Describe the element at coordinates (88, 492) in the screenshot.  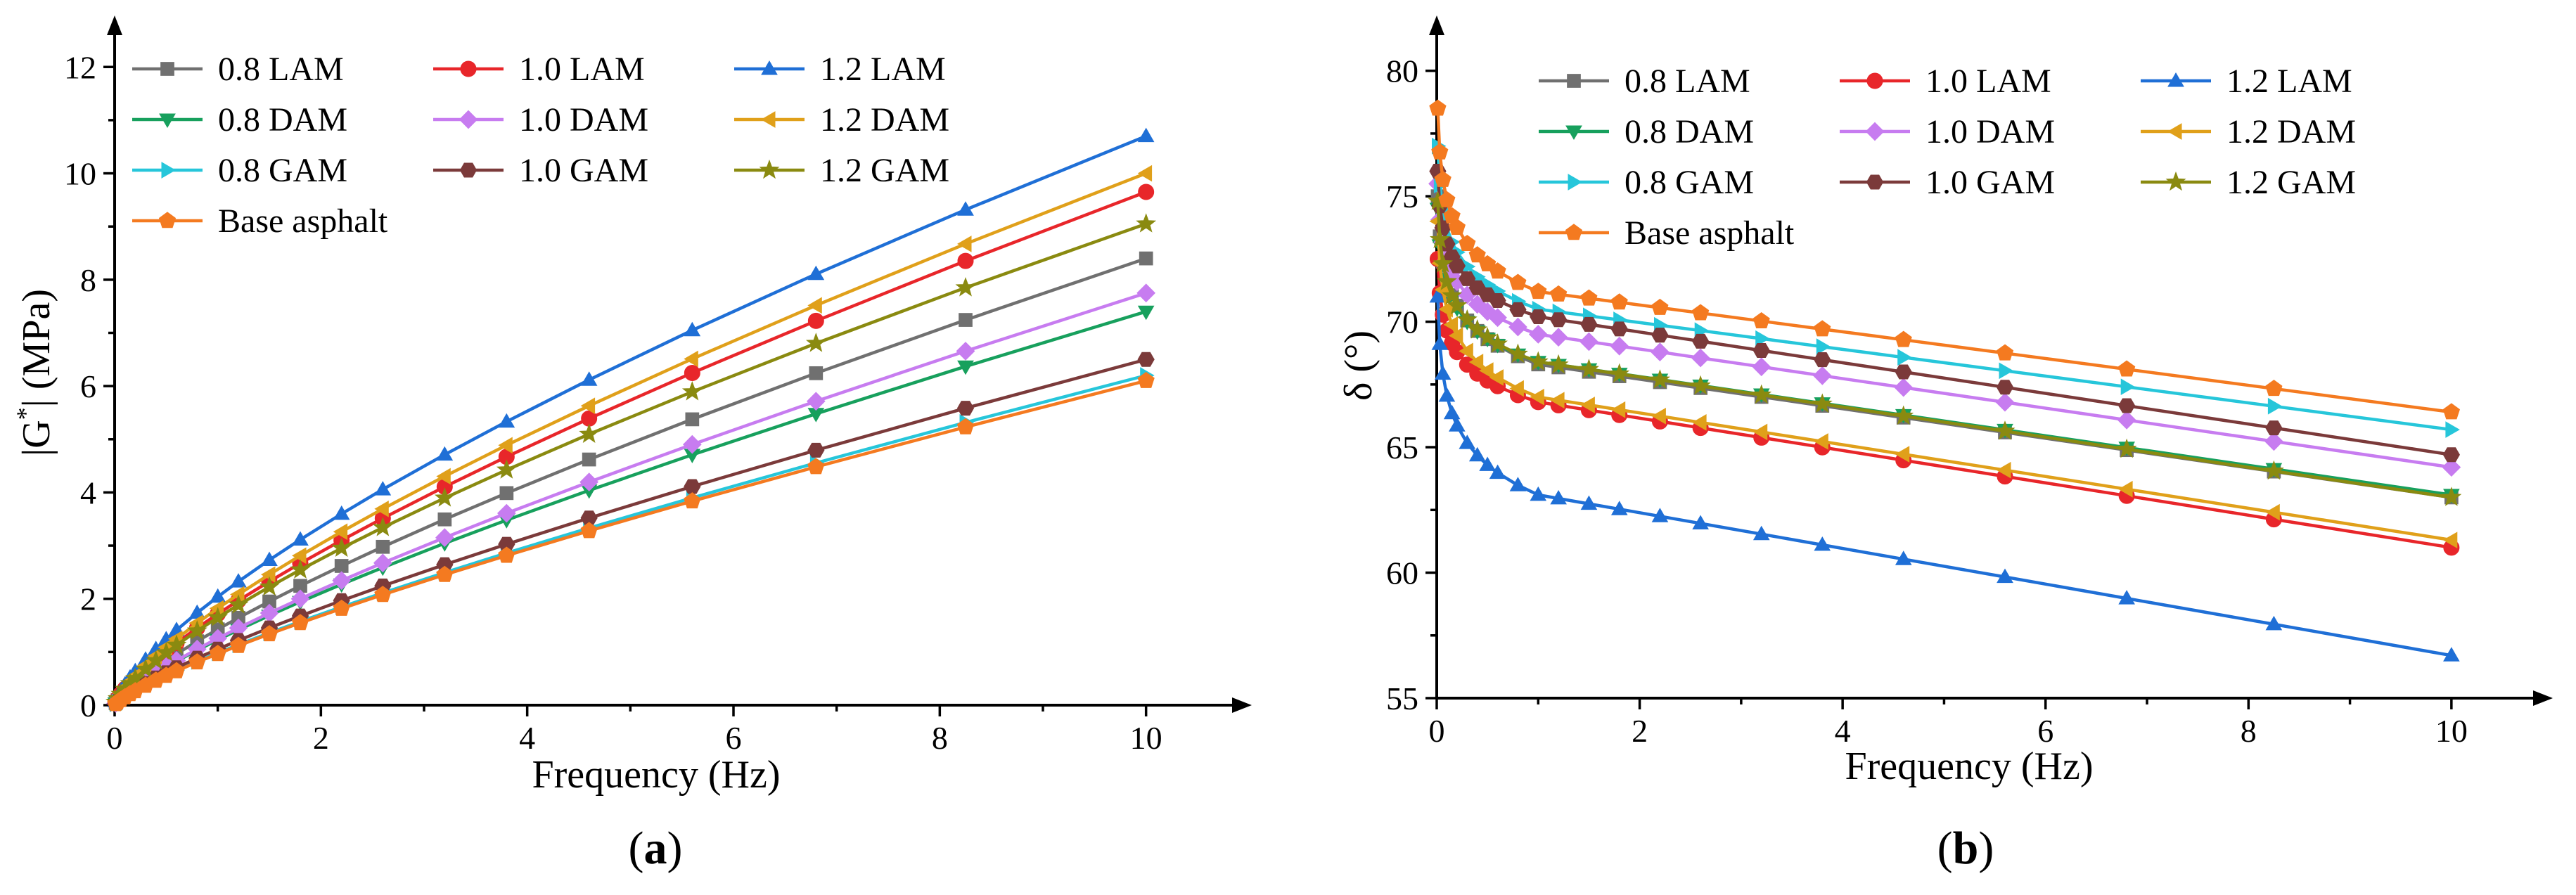
I see `y-tick-label: 4` at that location.